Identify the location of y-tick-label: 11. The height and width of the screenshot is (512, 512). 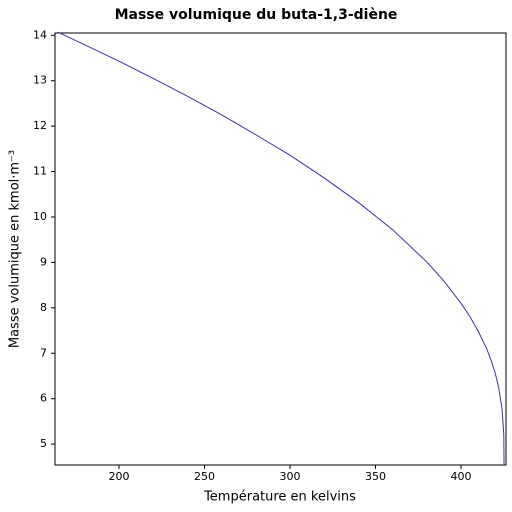
(40, 171).